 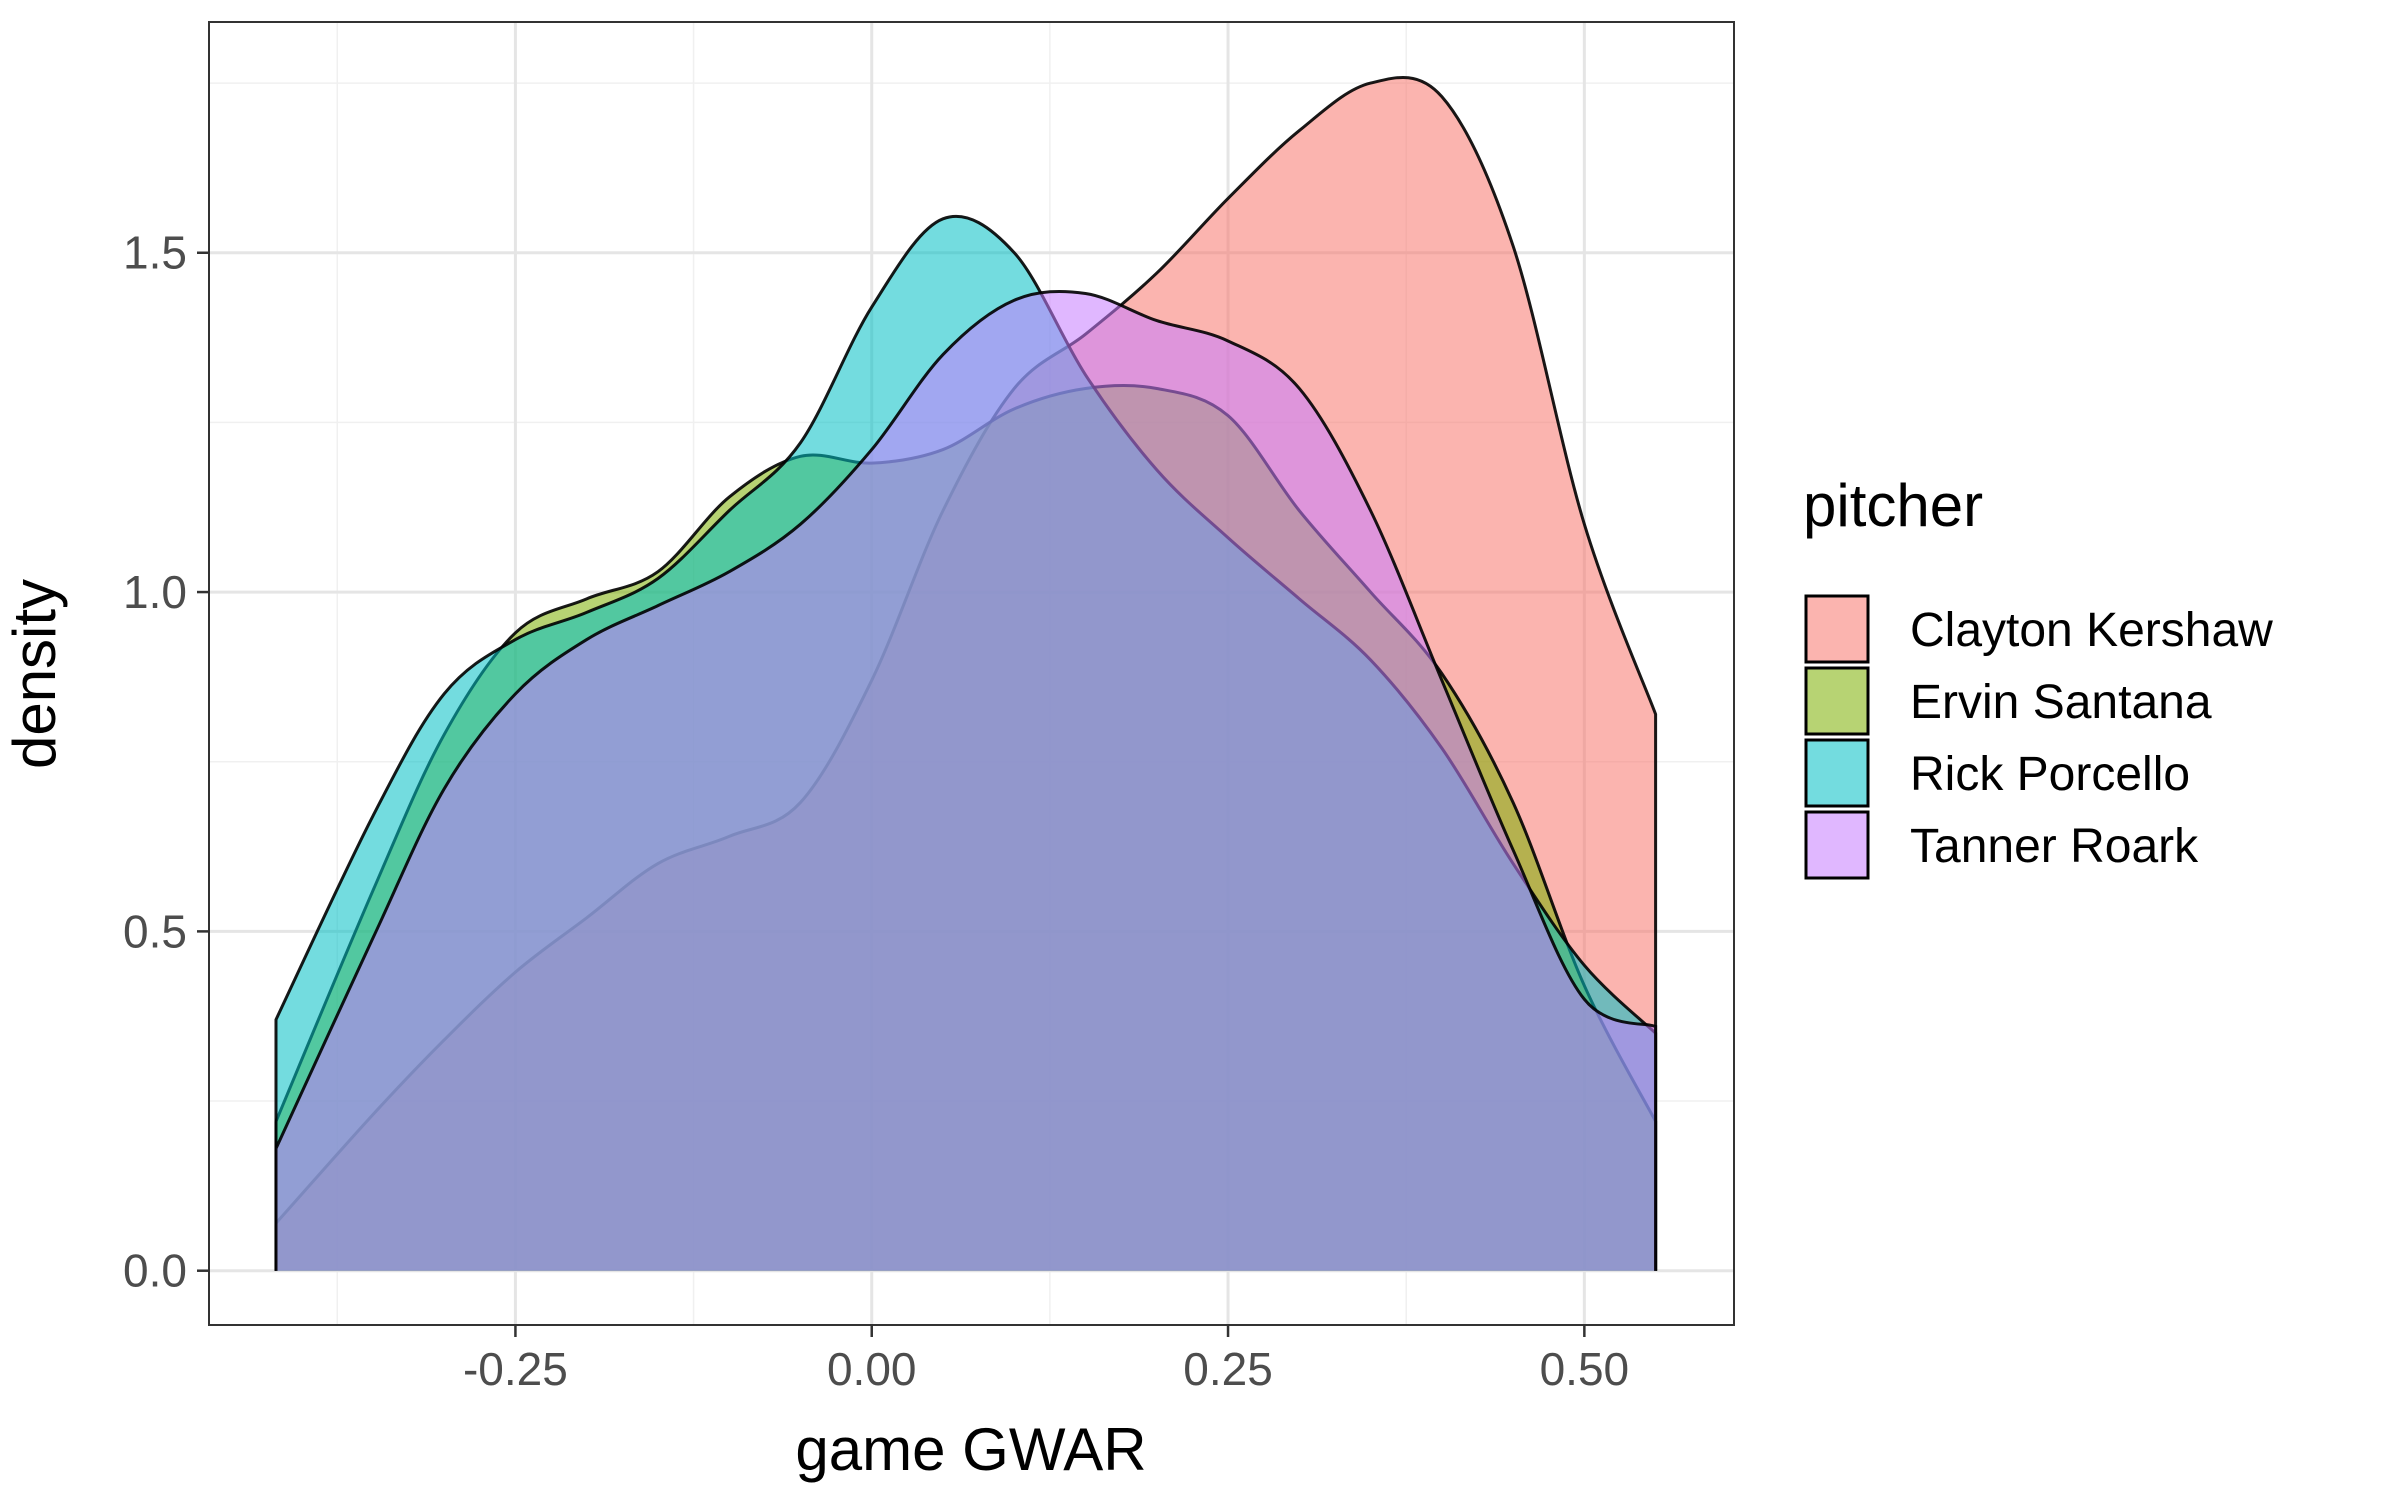 I want to click on legend-key-tanner-roark, so click(x=1837, y=845).